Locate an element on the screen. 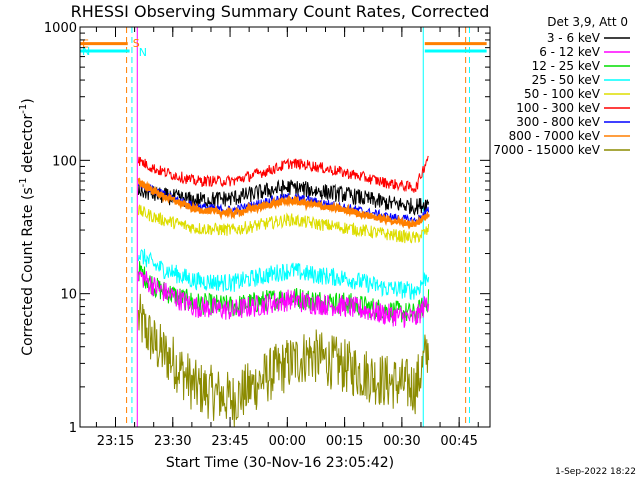  x-tick-label: 00:30 is located at coordinates (401, 441).